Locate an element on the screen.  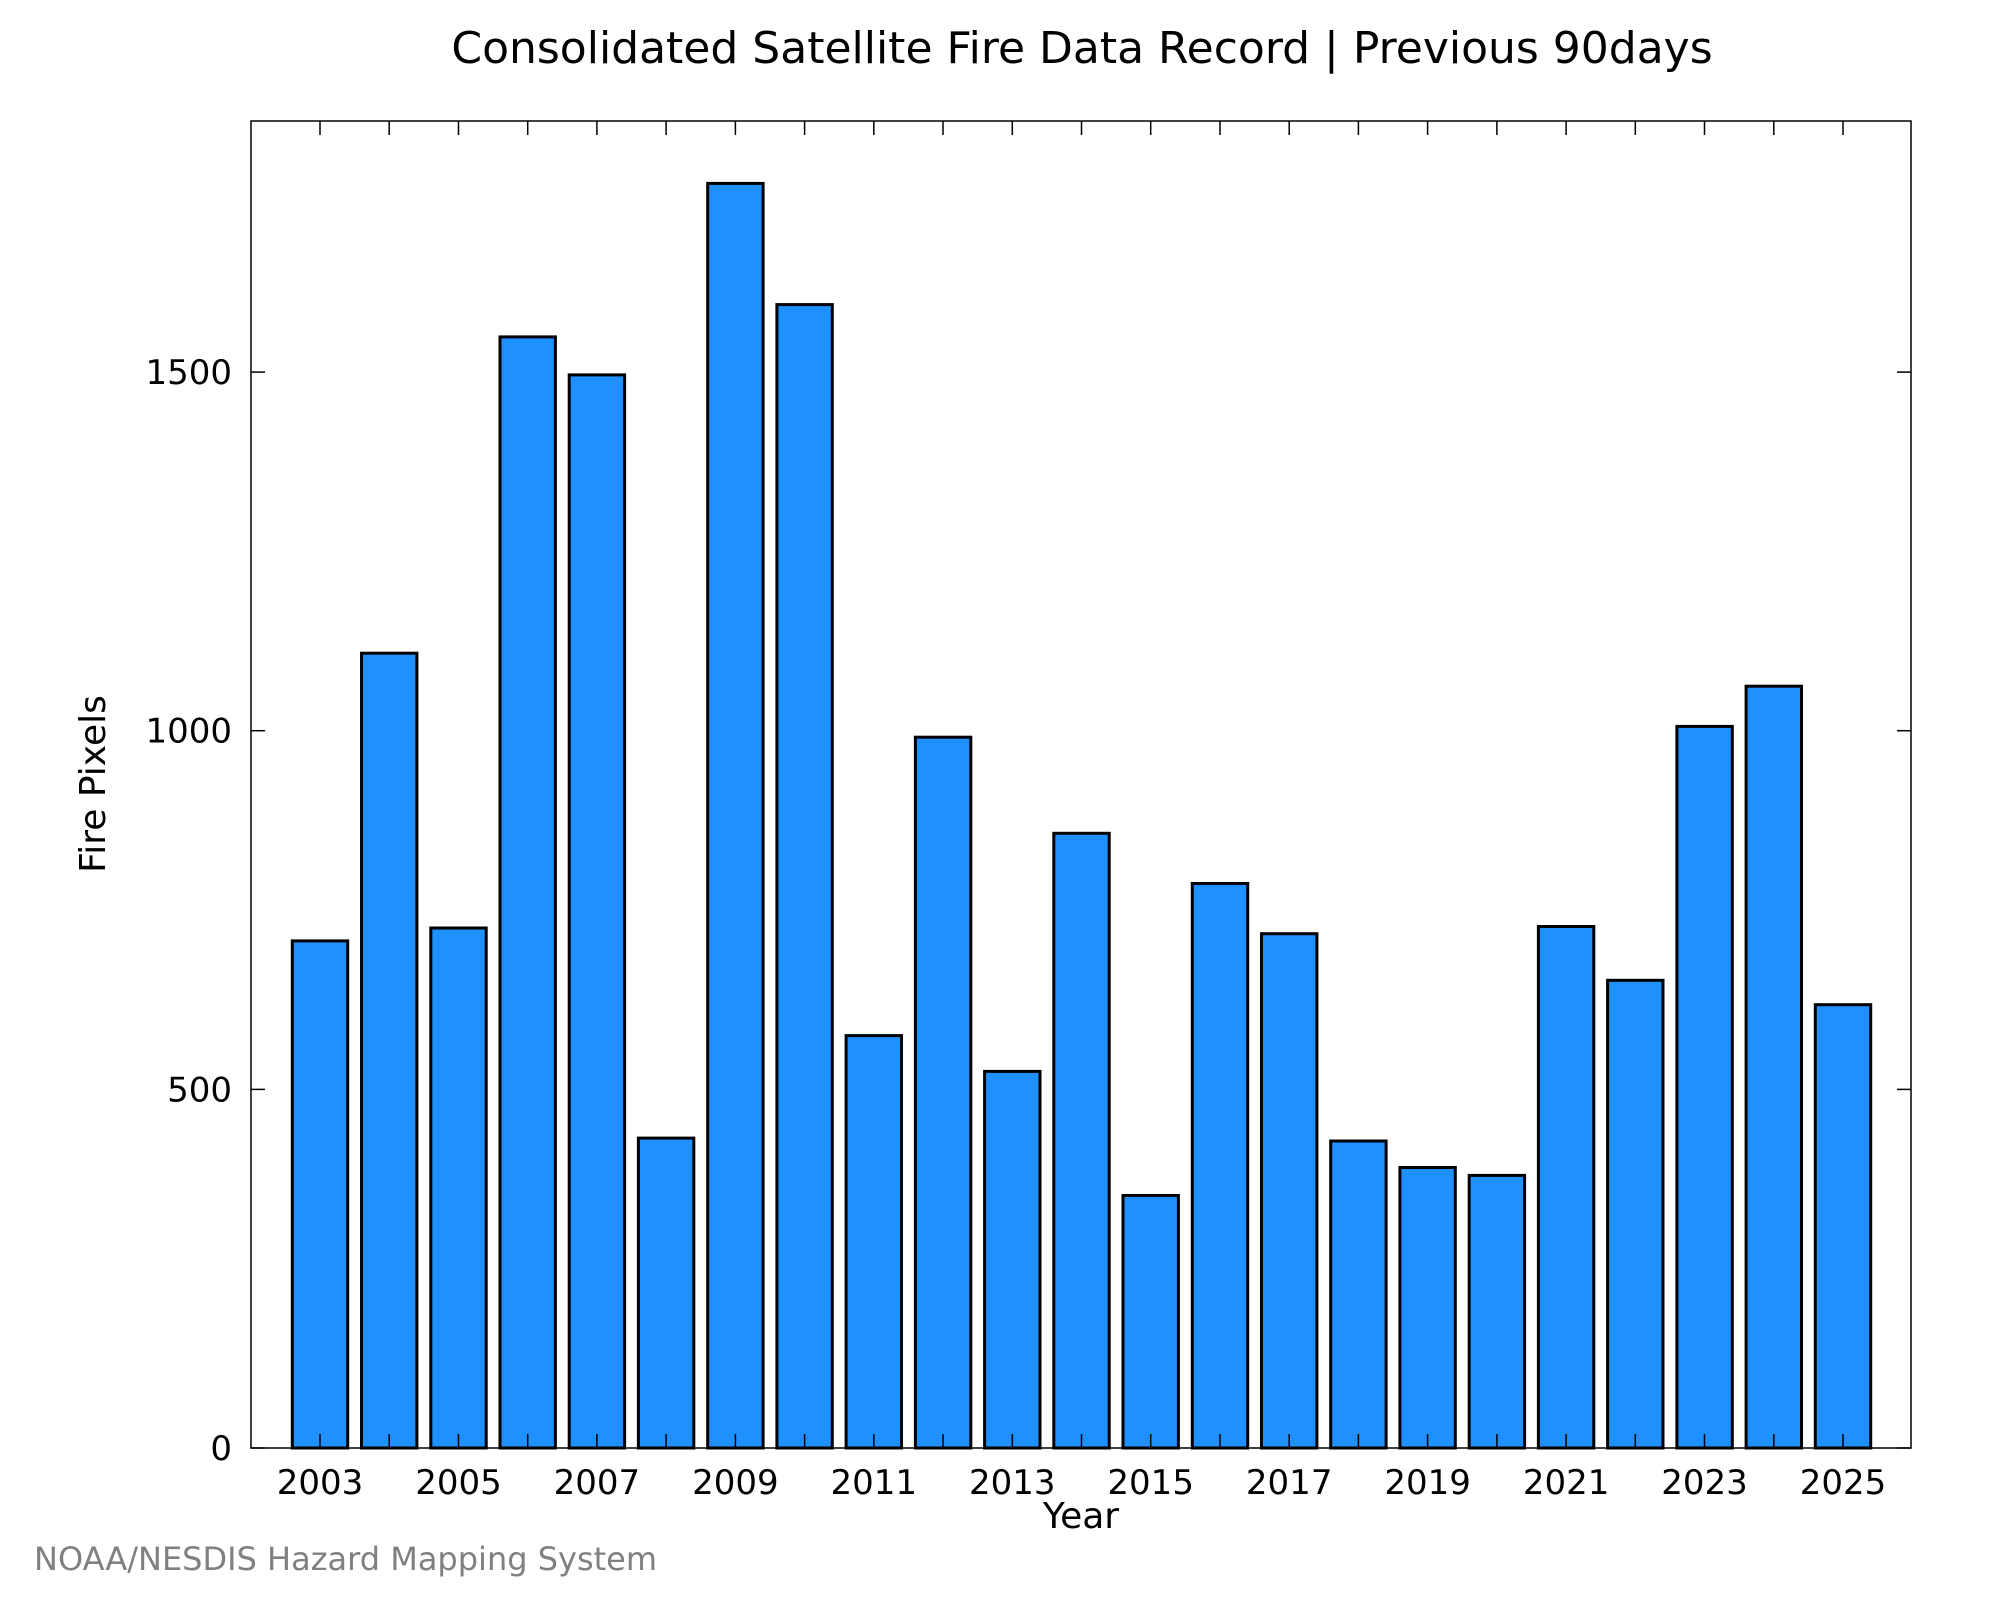
bar-2025 is located at coordinates (1843, 1226).